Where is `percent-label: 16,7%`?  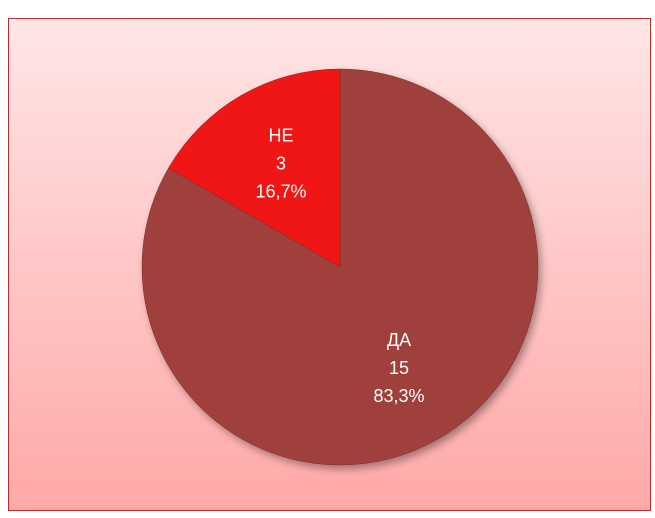 percent-label: 16,7% is located at coordinates (280, 192).